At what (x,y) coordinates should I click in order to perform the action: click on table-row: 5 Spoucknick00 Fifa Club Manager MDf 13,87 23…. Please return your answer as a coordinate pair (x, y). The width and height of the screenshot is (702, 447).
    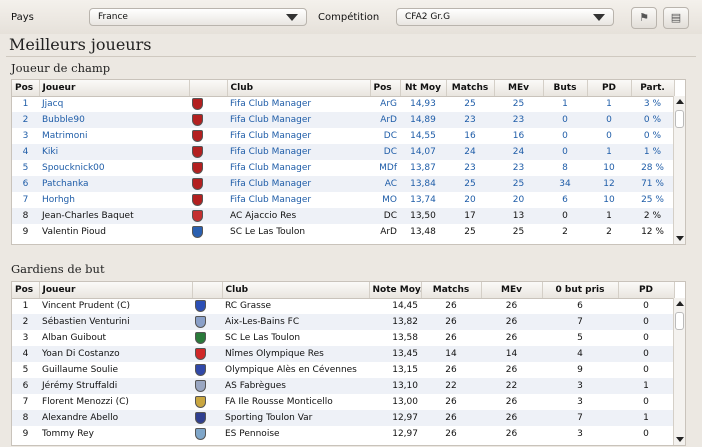
    Looking at the image, I should click on (343, 168).